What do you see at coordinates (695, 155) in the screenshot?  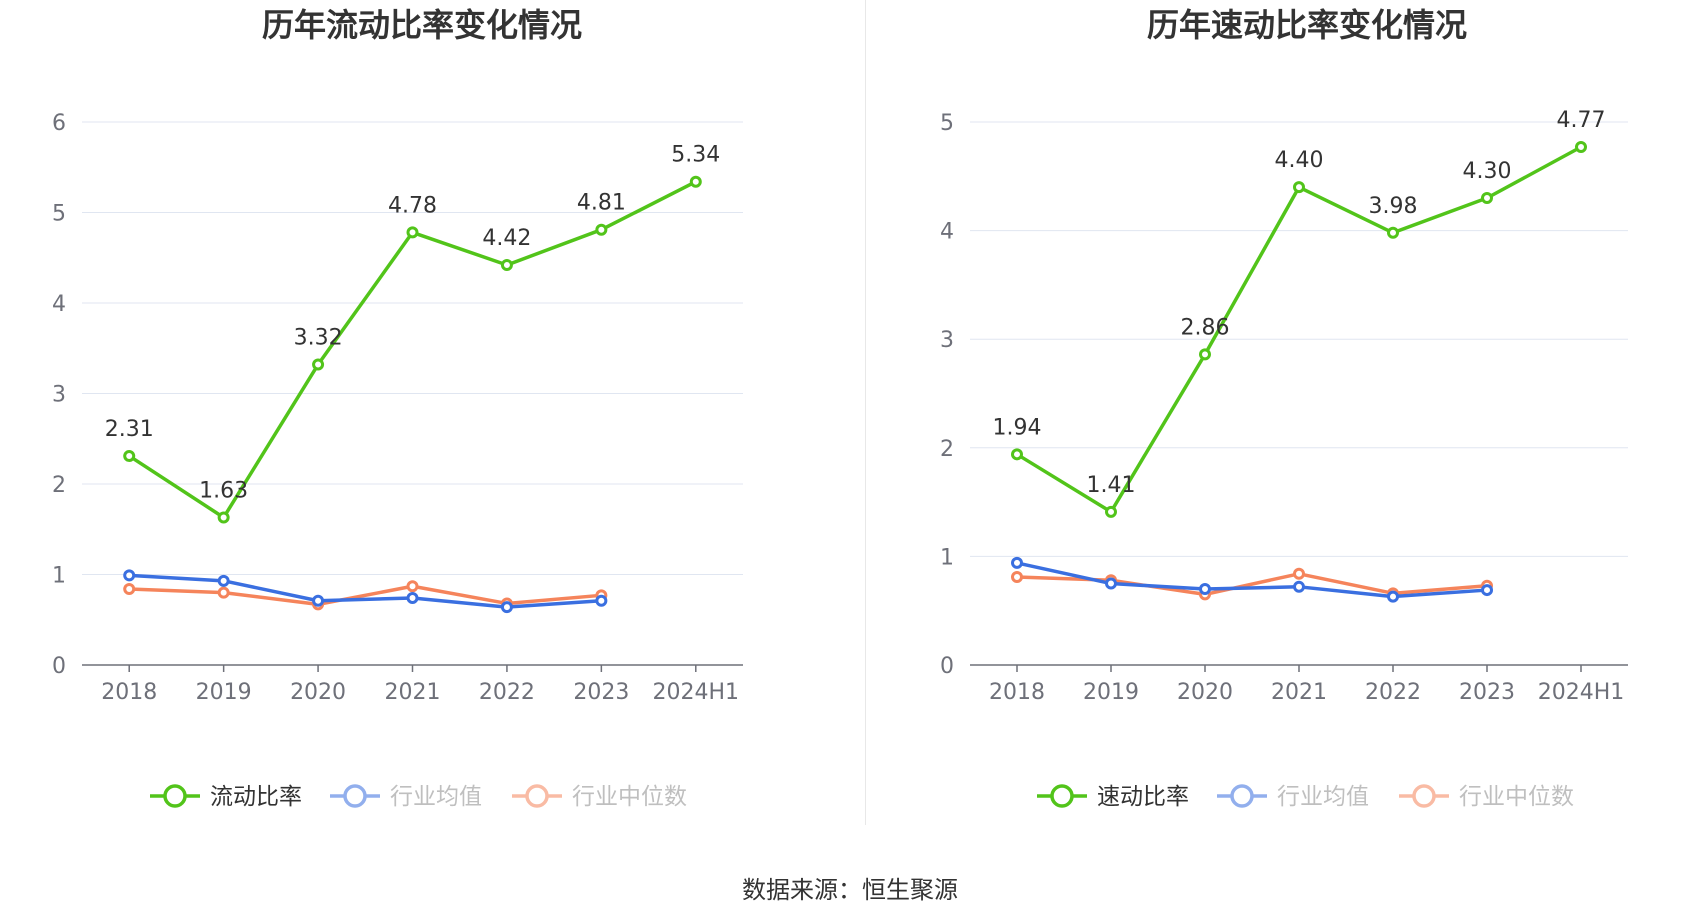 I see `data-label: 5.34` at bounding box center [695, 155].